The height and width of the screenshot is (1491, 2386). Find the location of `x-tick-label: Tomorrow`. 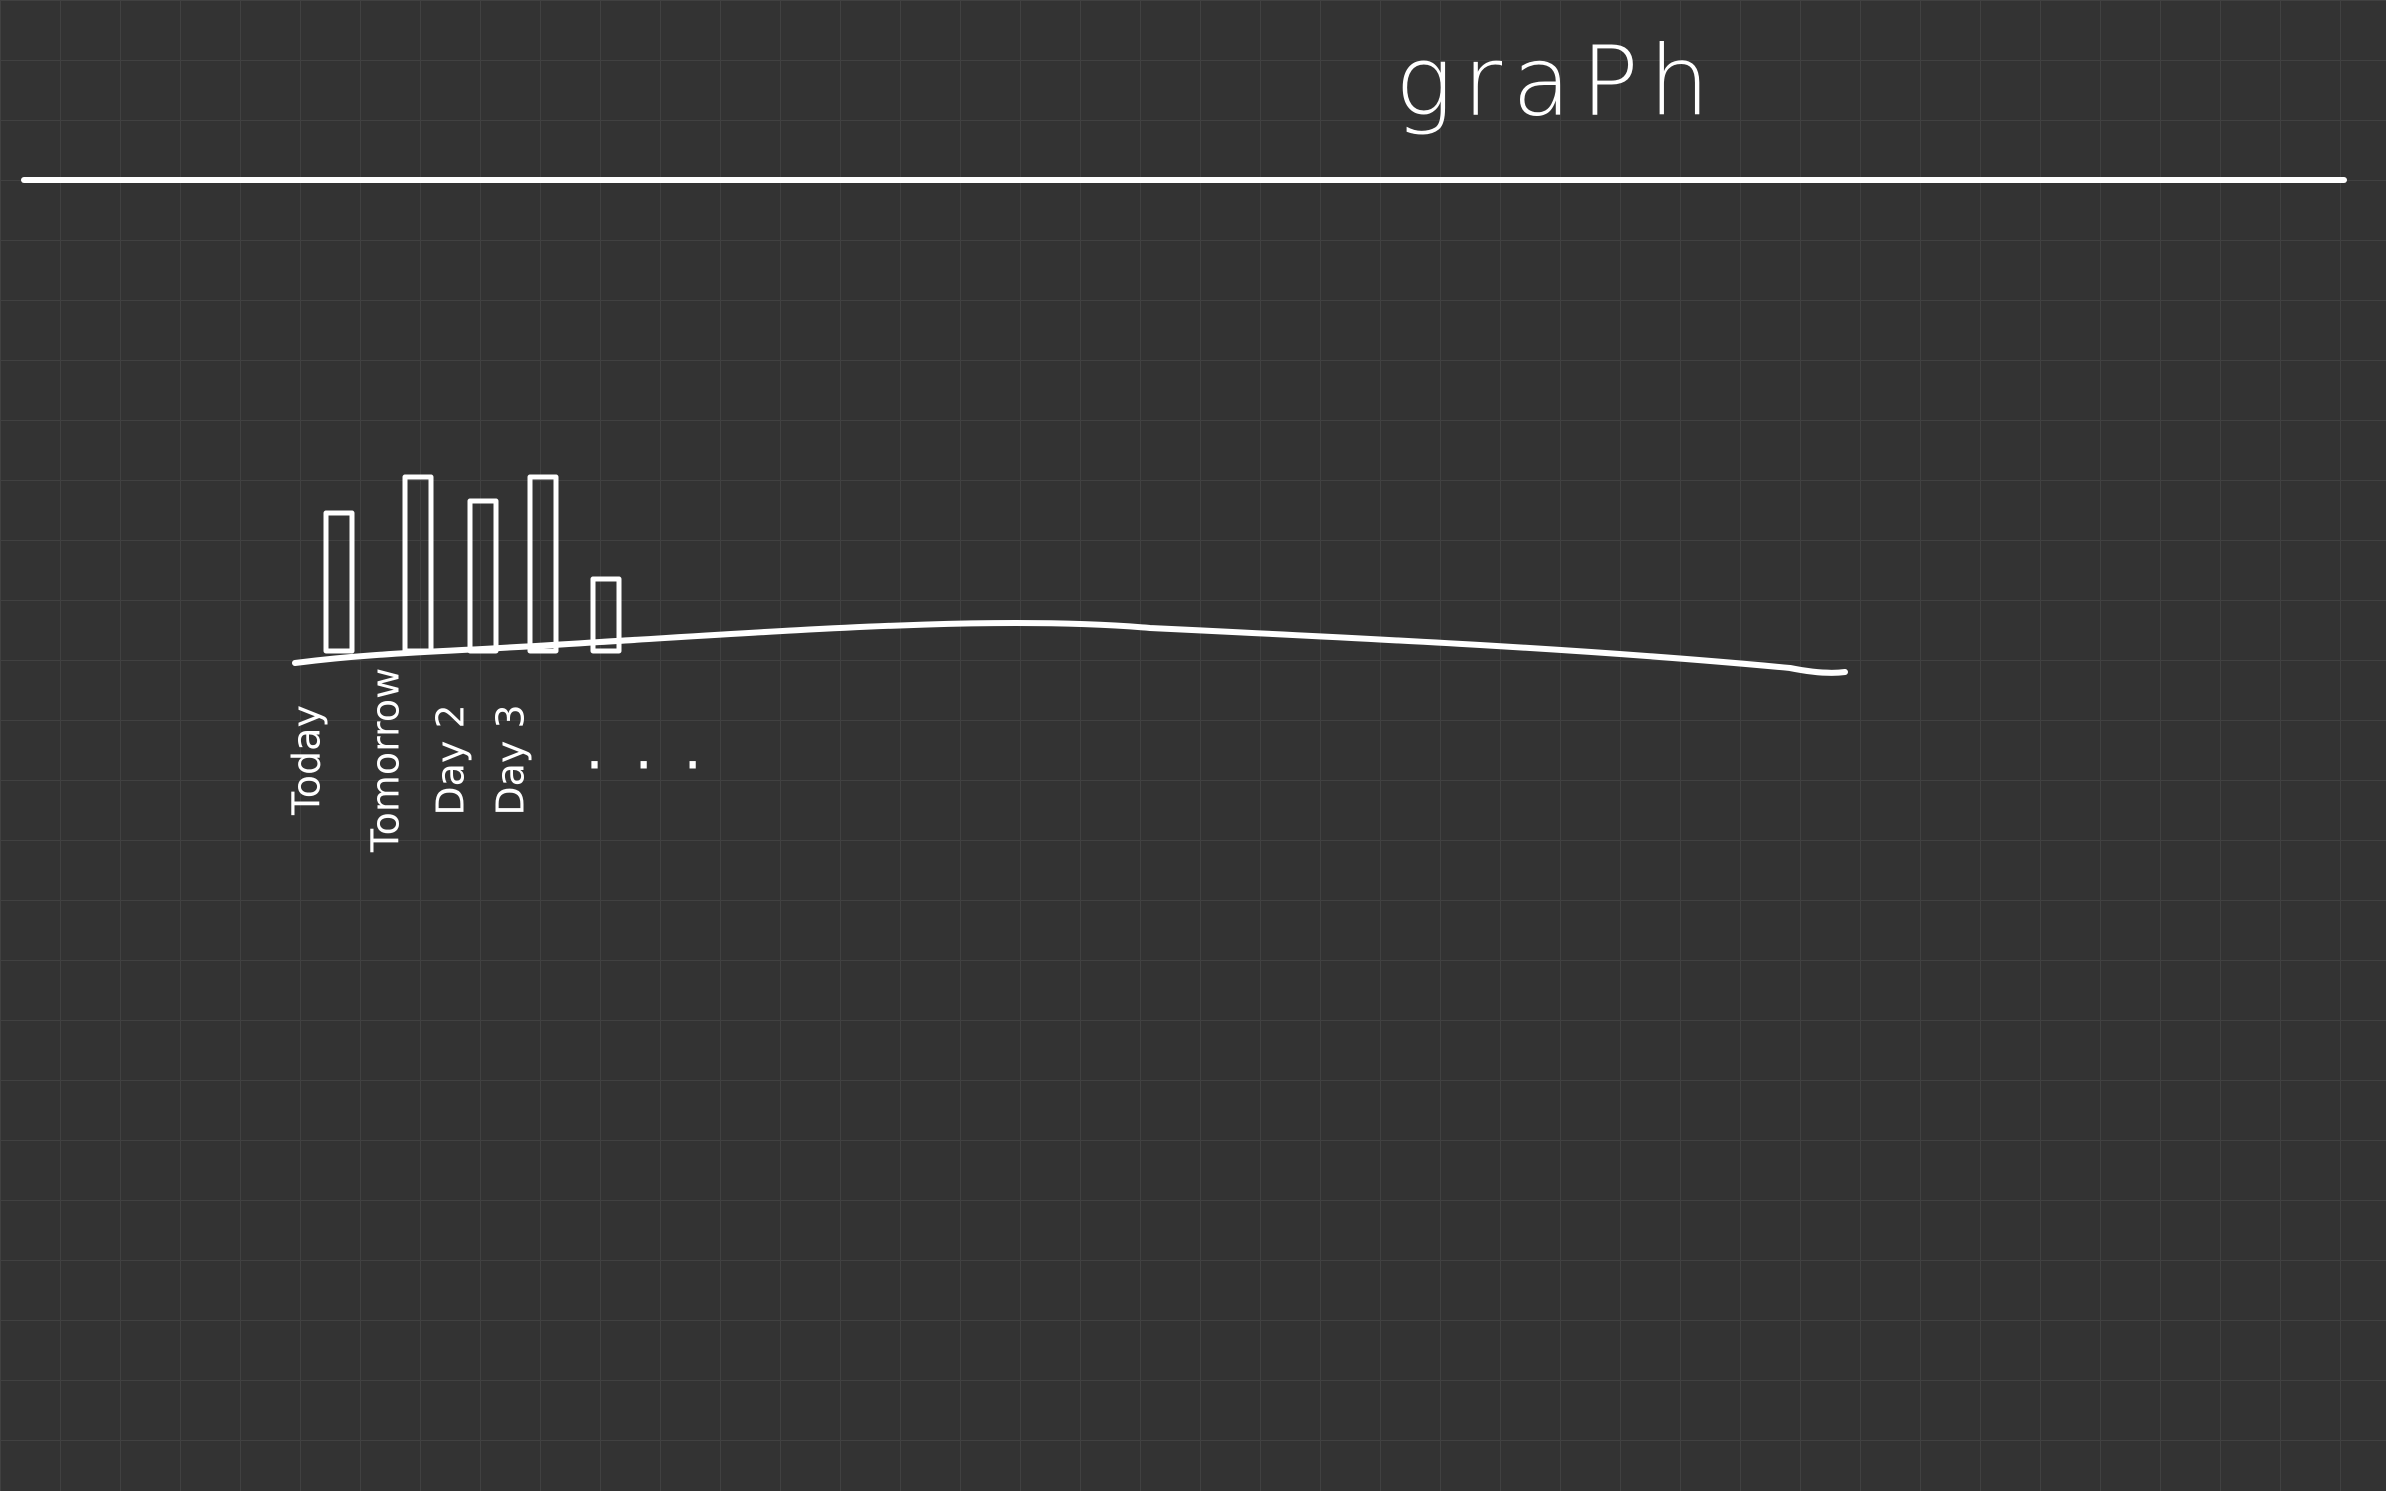

x-tick-label: Tomorrow is located at coordinates (386, 760).